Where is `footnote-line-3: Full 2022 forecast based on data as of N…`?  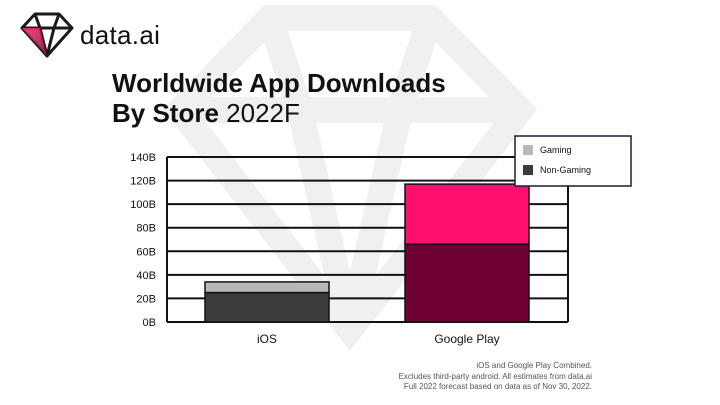 footnote-line-3: Full 2022 forecast based on data as of N… is located at coordinates (497, 386).